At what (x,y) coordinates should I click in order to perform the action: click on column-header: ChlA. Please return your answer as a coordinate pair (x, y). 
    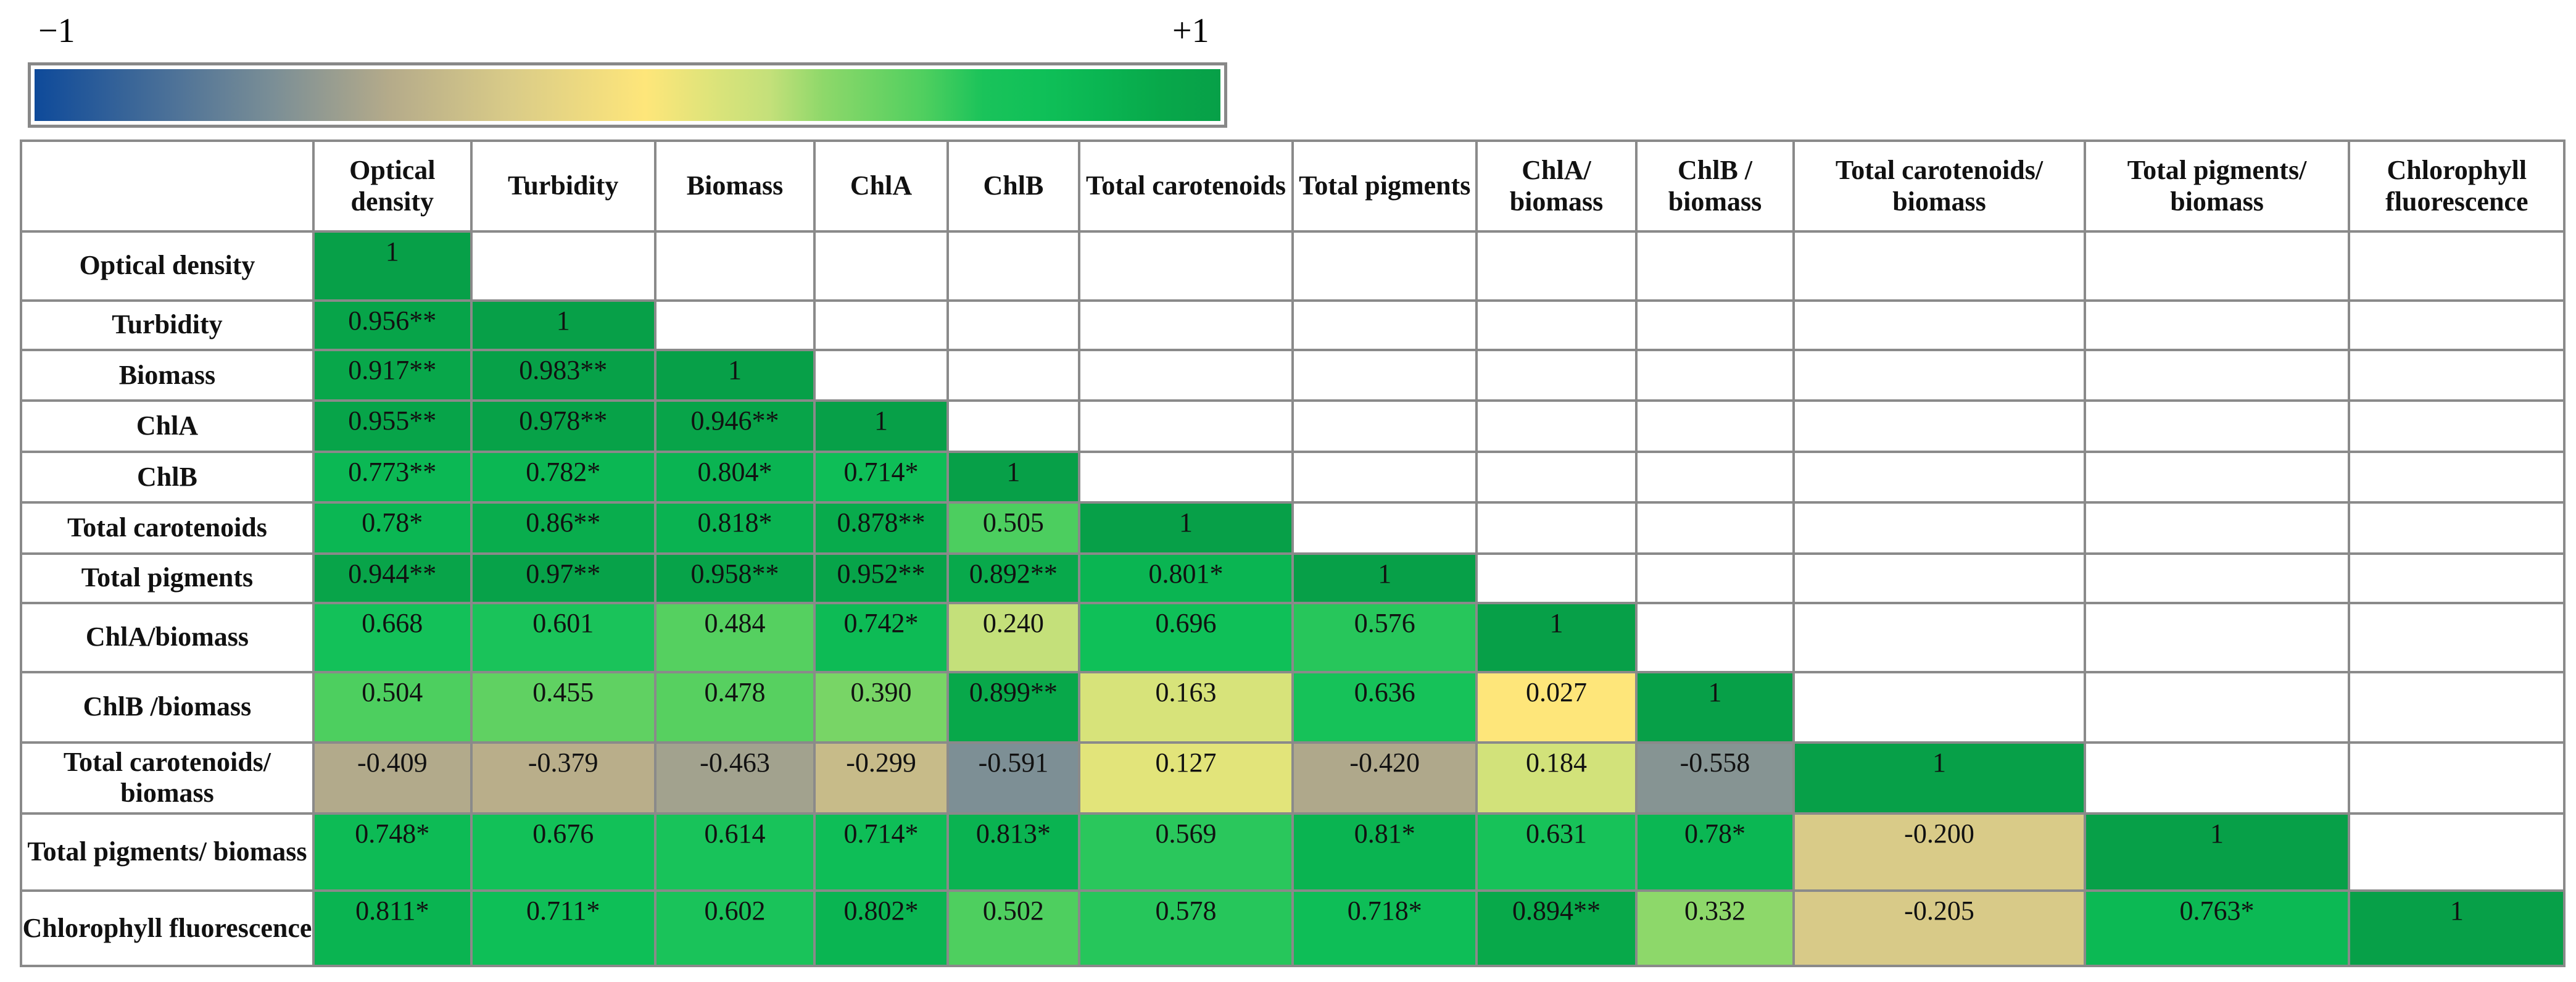
    Looking at the image, I should click on (881, 186).